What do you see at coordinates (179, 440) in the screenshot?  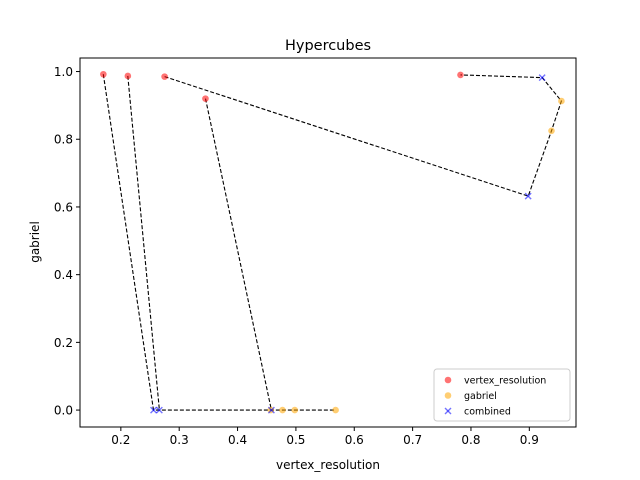 I see `x-tick-label: 0.3` at bounding box center [179, 440].